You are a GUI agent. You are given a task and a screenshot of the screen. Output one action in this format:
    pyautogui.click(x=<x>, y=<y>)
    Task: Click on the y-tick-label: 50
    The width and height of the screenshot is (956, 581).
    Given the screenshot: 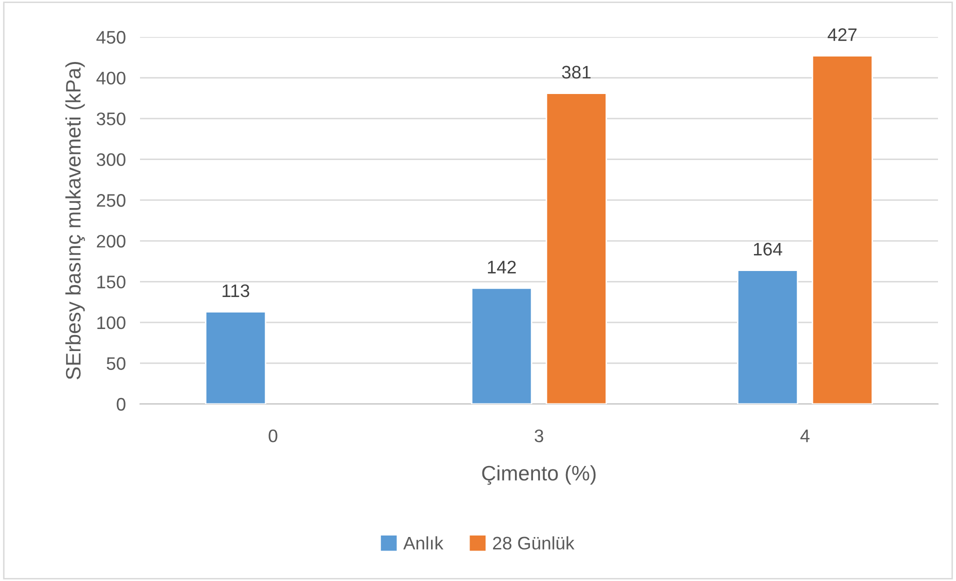 What is the action you would take?
    pyautogui.click(x=116, y=363)
    